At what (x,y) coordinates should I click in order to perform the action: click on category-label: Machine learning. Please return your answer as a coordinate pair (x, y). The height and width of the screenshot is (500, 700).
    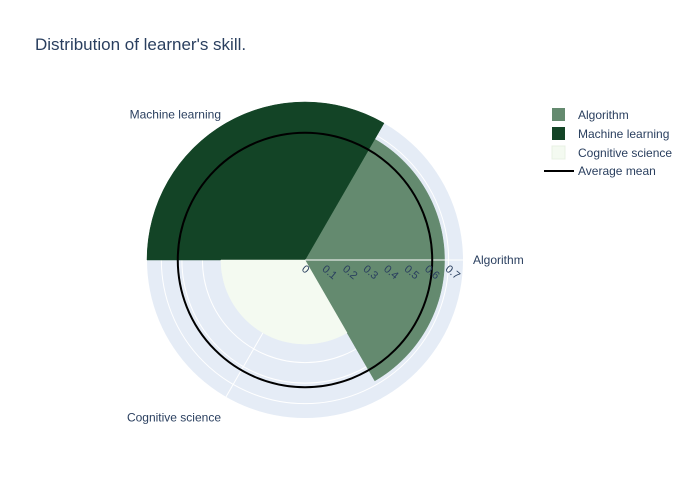
    Looking at the image, I should click on (175, 115).